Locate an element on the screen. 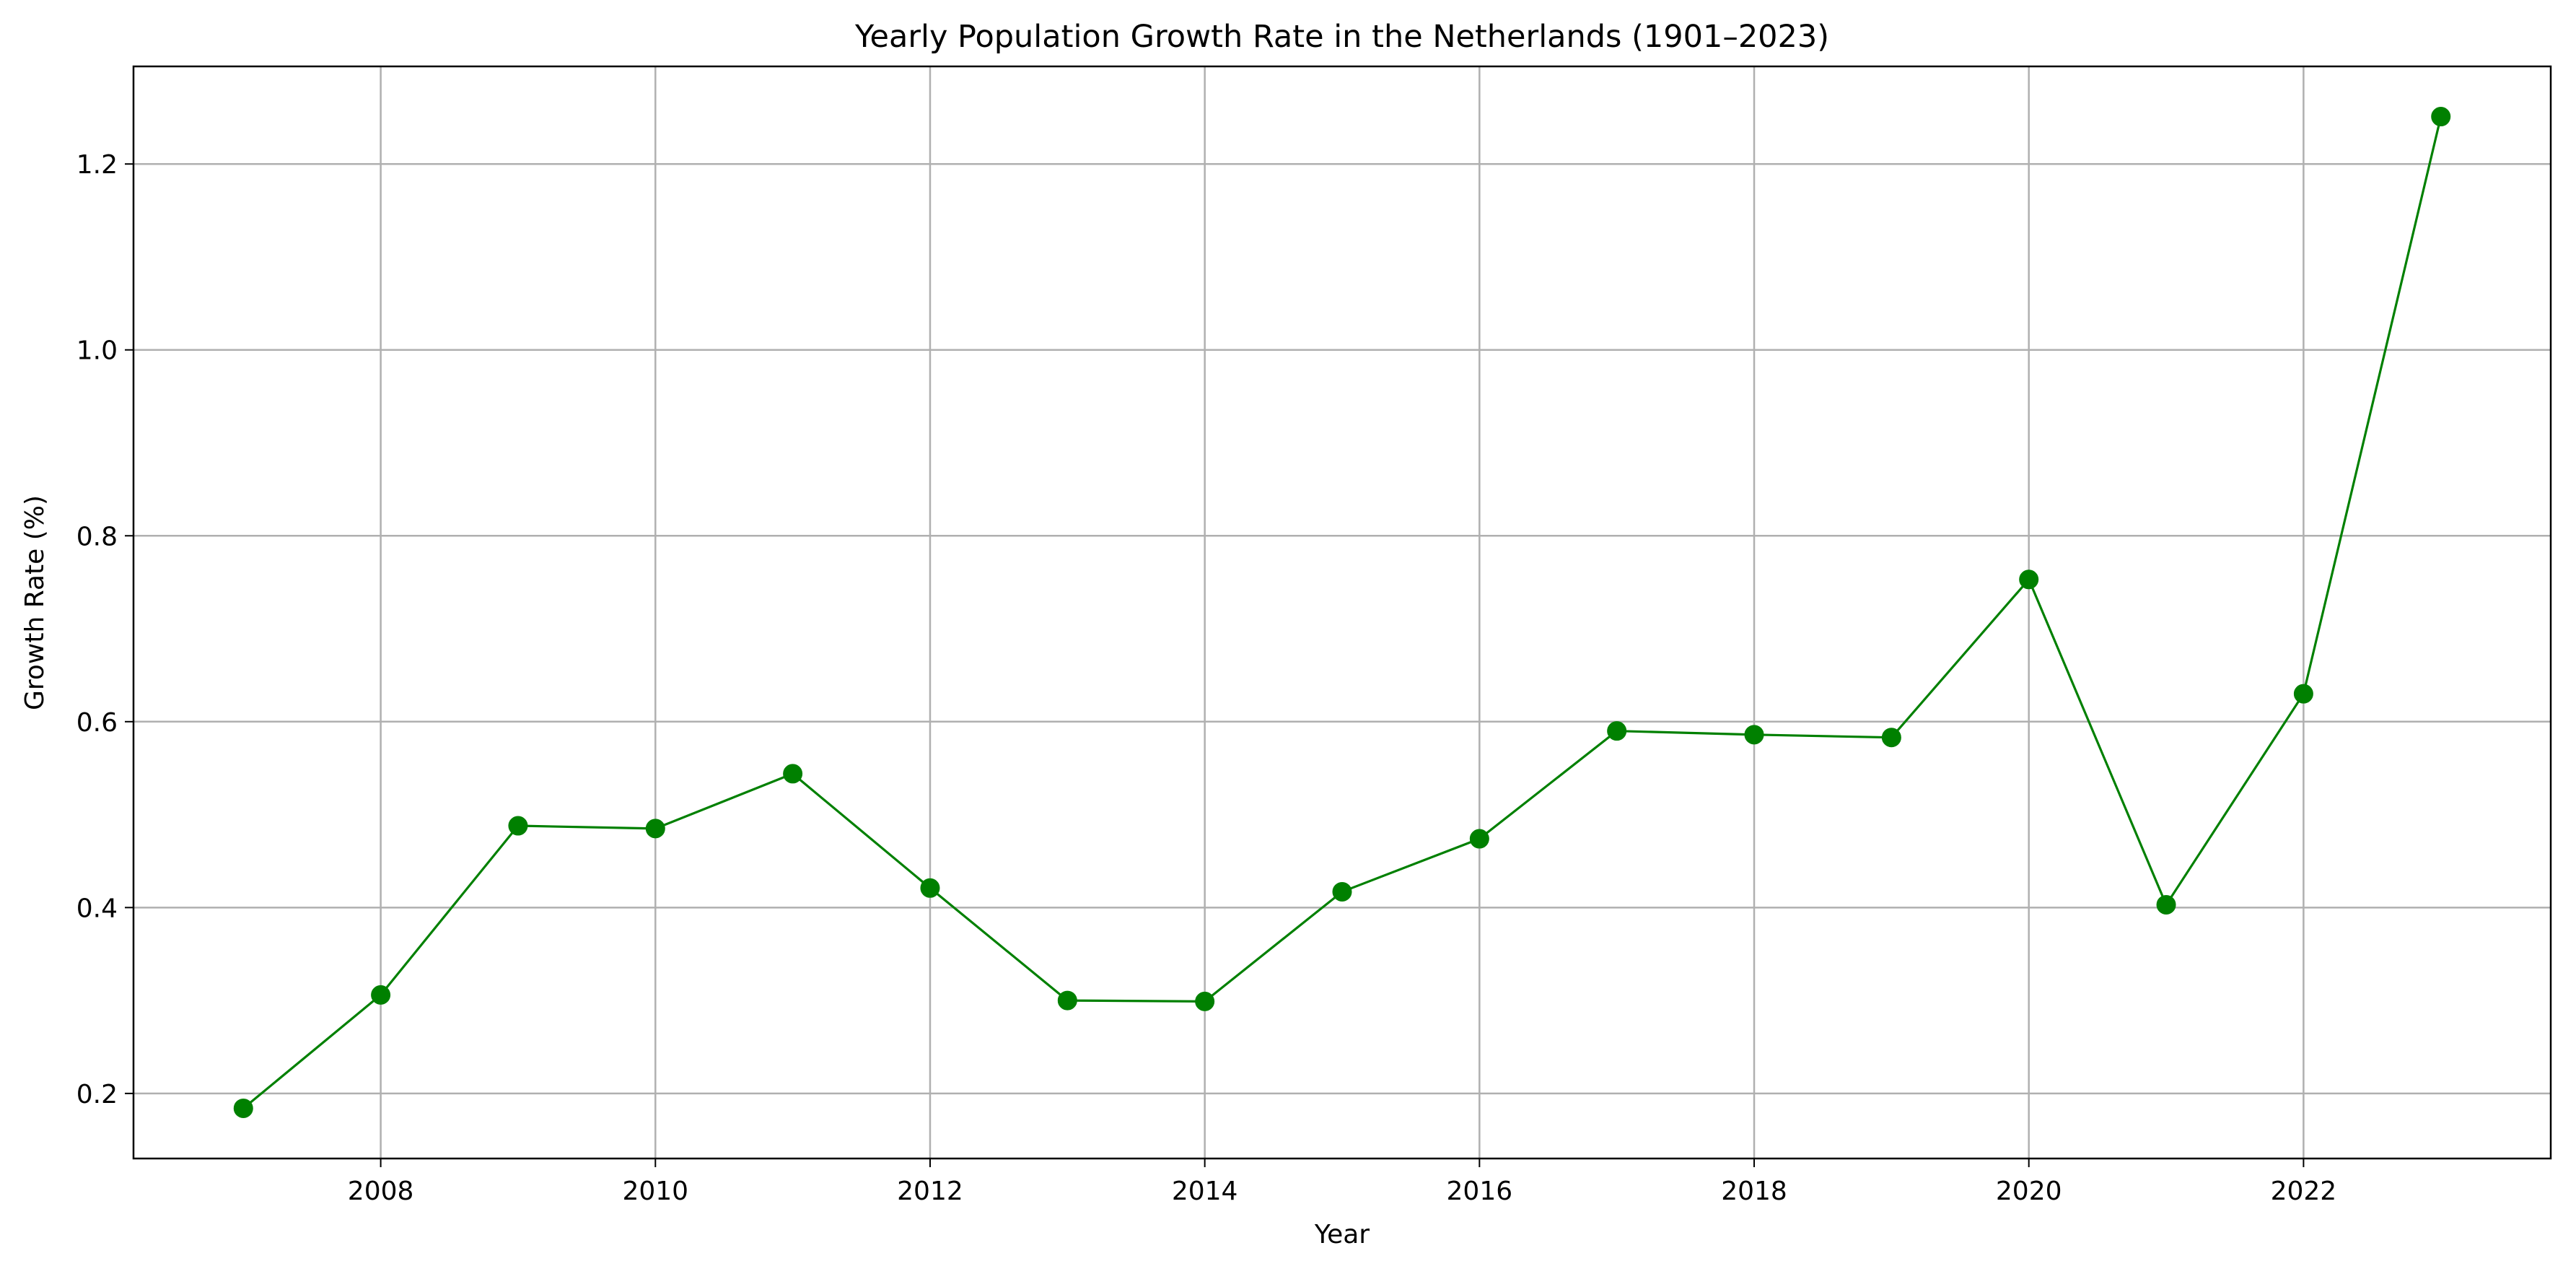  y-tick-label: 0.2 is located at coordinates (97, 1095).